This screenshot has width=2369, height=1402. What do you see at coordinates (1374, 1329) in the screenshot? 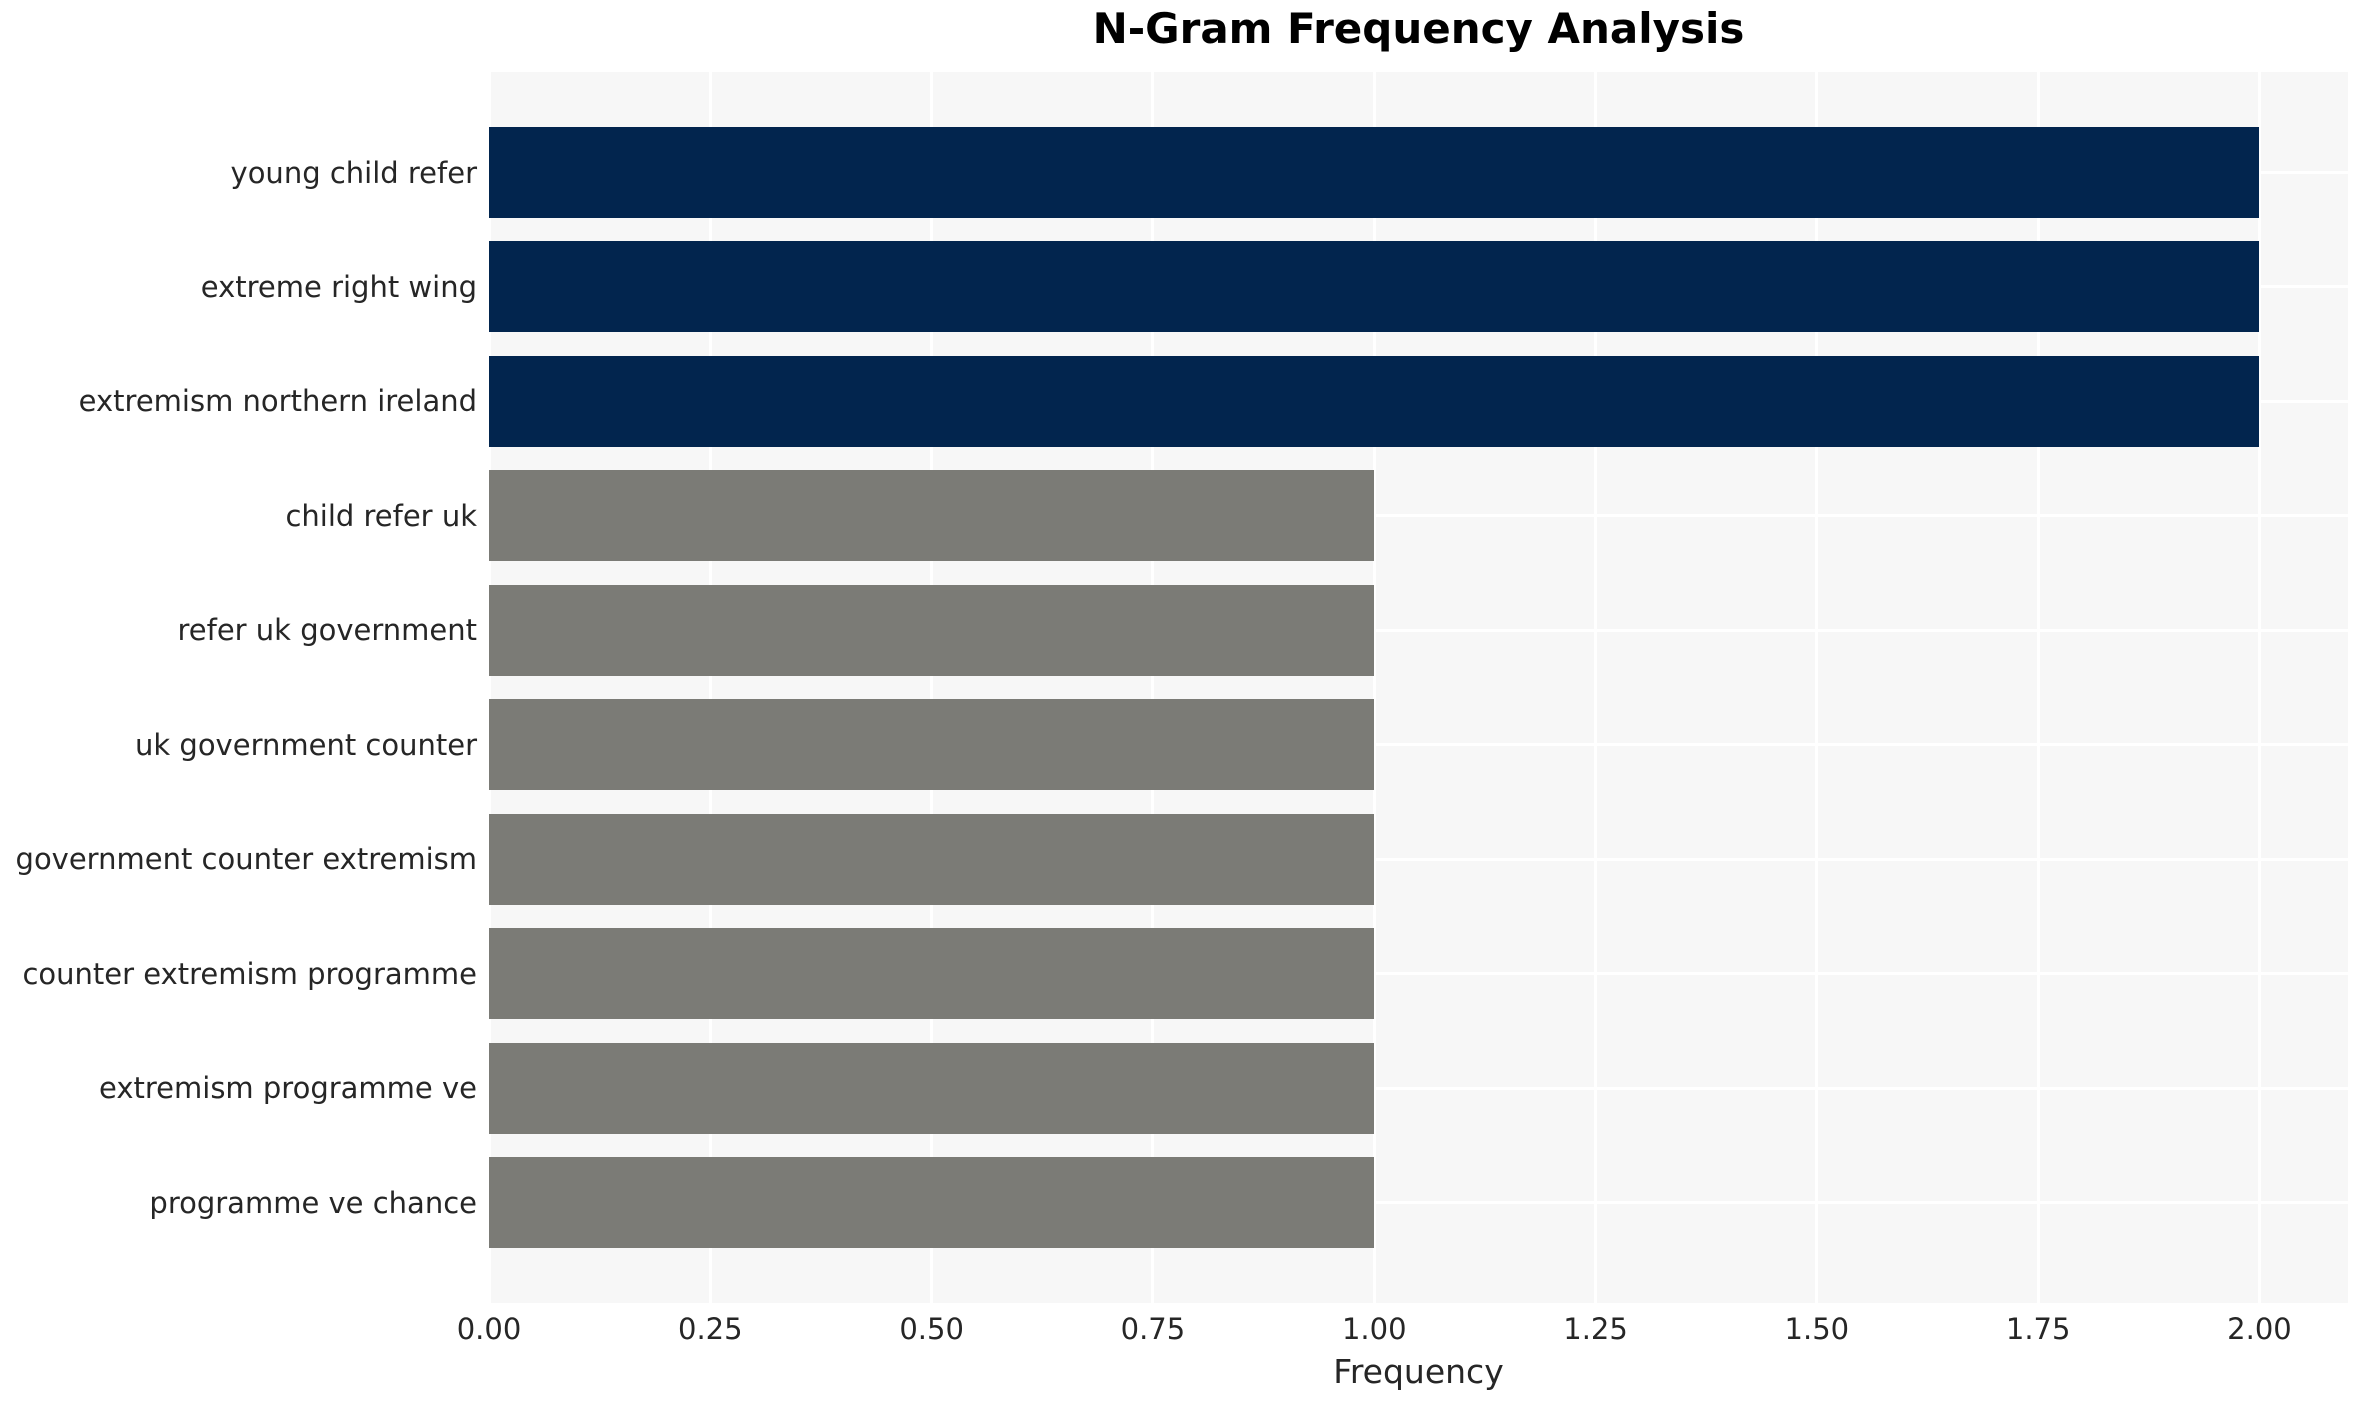
I see `x-tick-label: 1.00` at bounding box center [1374, 1329].